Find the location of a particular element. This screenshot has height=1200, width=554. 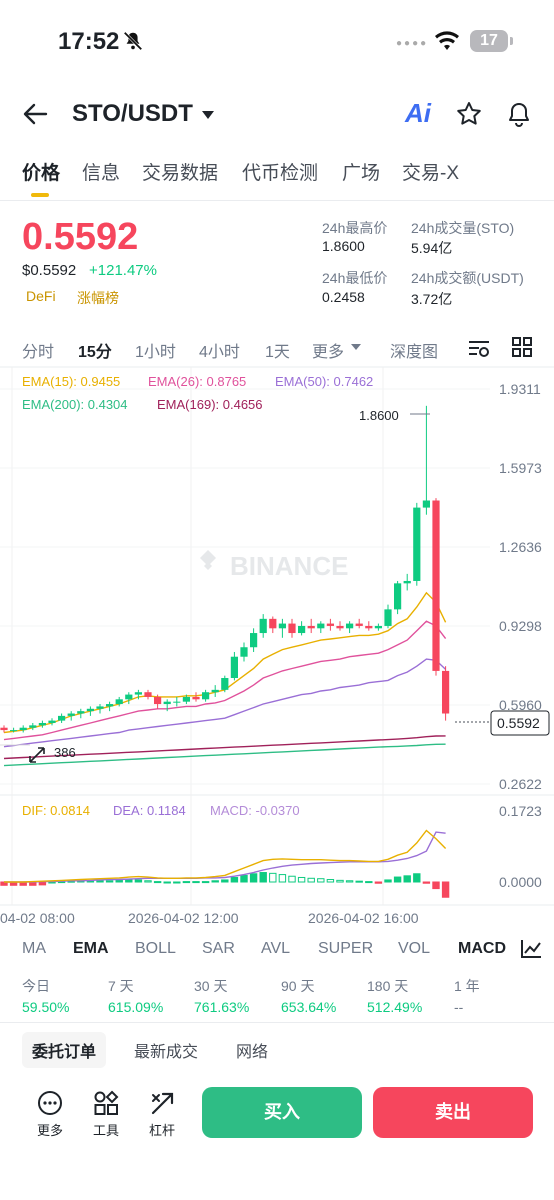

tab-trading-data: 交易数据 is located at coordinates (180, 173).